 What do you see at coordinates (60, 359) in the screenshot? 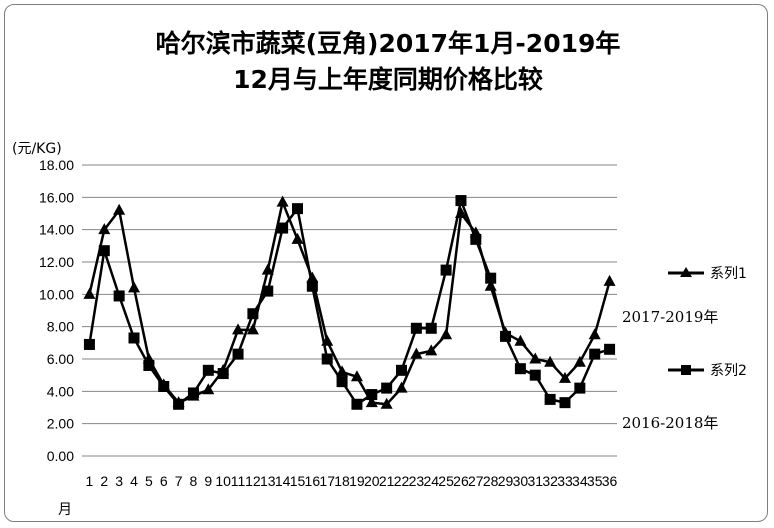
I see `y-tick-label: 6.00` at bounding box center [60, 359].